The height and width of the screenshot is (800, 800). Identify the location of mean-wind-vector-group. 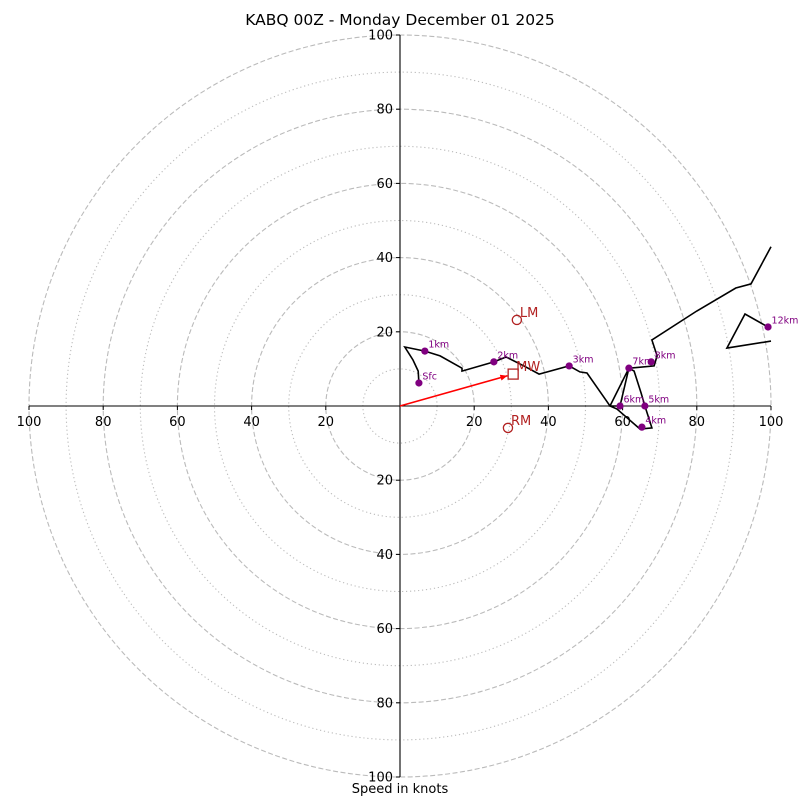
(453, 390).